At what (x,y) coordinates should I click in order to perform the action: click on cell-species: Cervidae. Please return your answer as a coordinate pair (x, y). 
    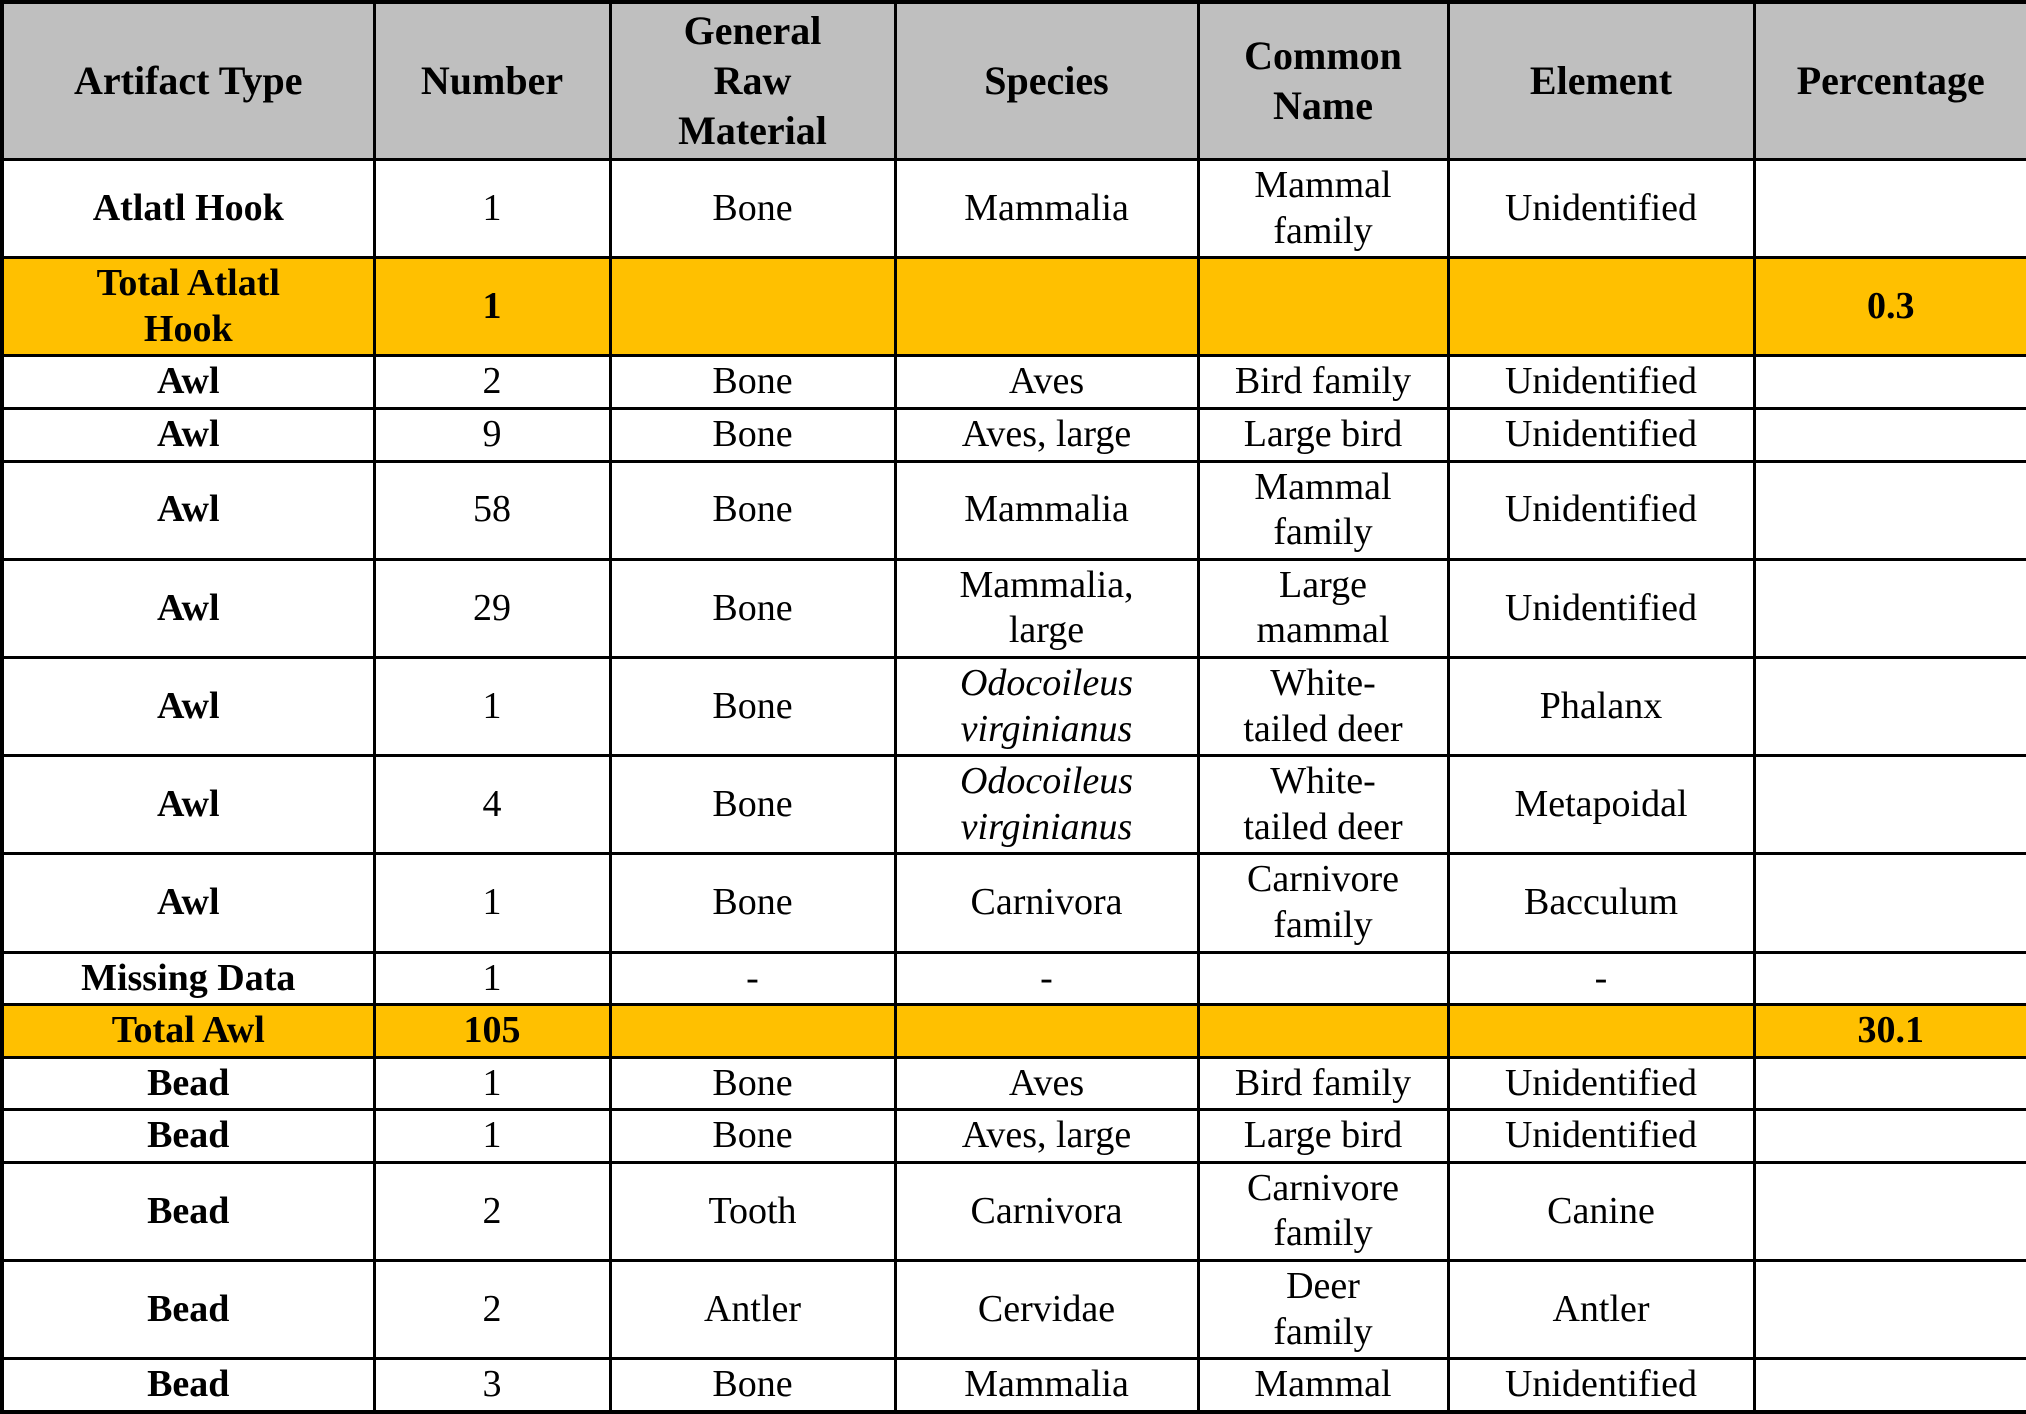
    Looking at the image, I should click on (1046, 1310).